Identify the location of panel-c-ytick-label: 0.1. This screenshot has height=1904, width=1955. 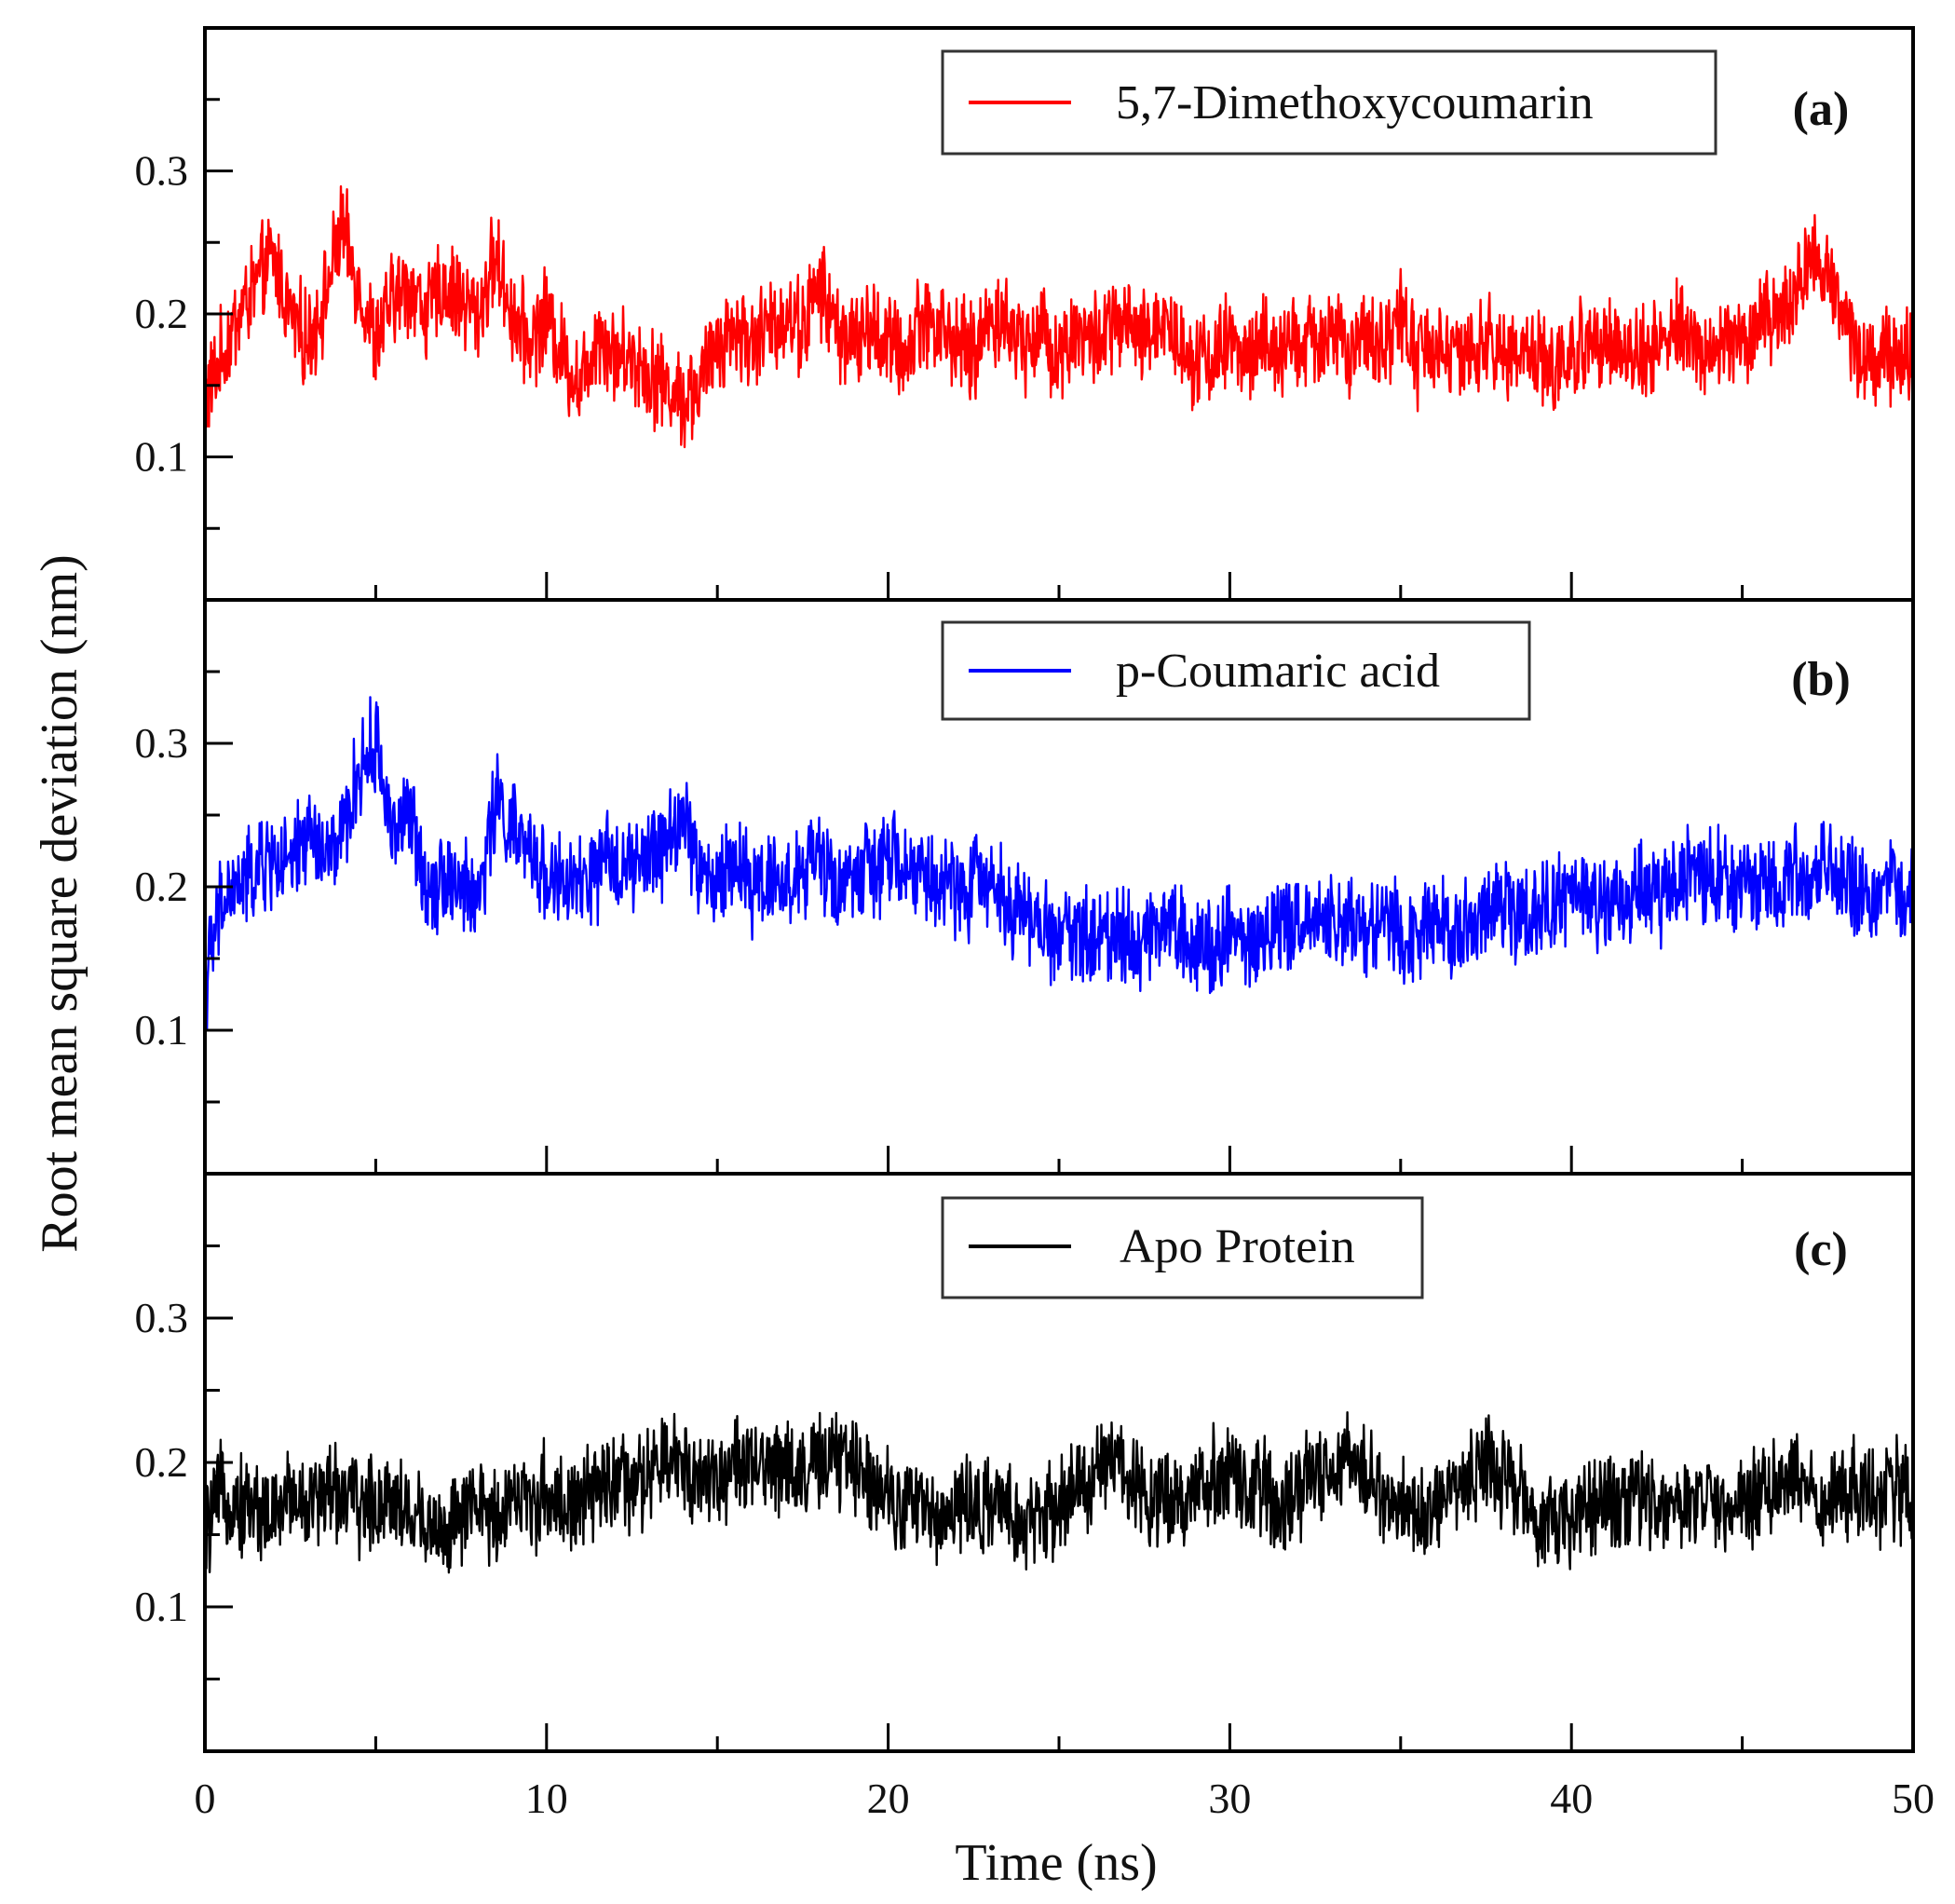
(162, 1606).